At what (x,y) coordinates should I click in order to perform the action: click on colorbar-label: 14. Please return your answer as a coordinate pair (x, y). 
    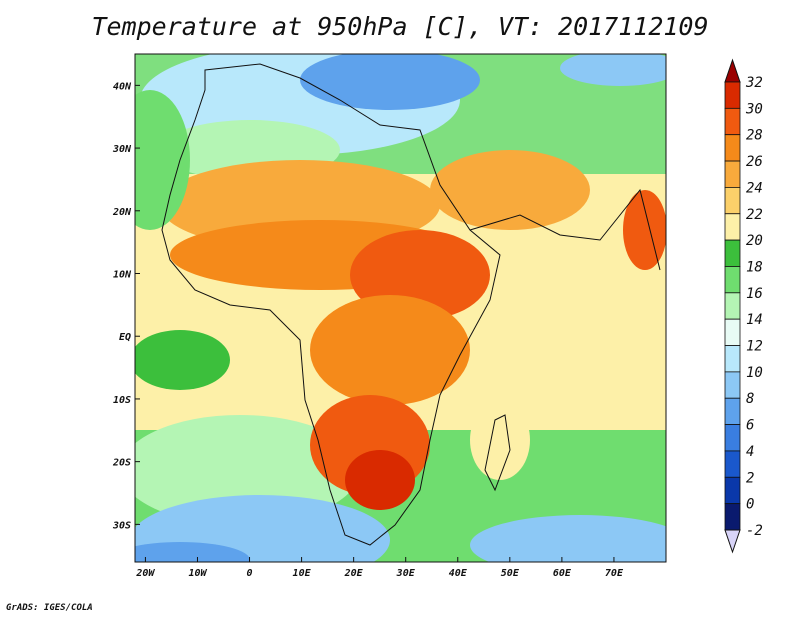
    Looking at the image, I should click on (754, 320).